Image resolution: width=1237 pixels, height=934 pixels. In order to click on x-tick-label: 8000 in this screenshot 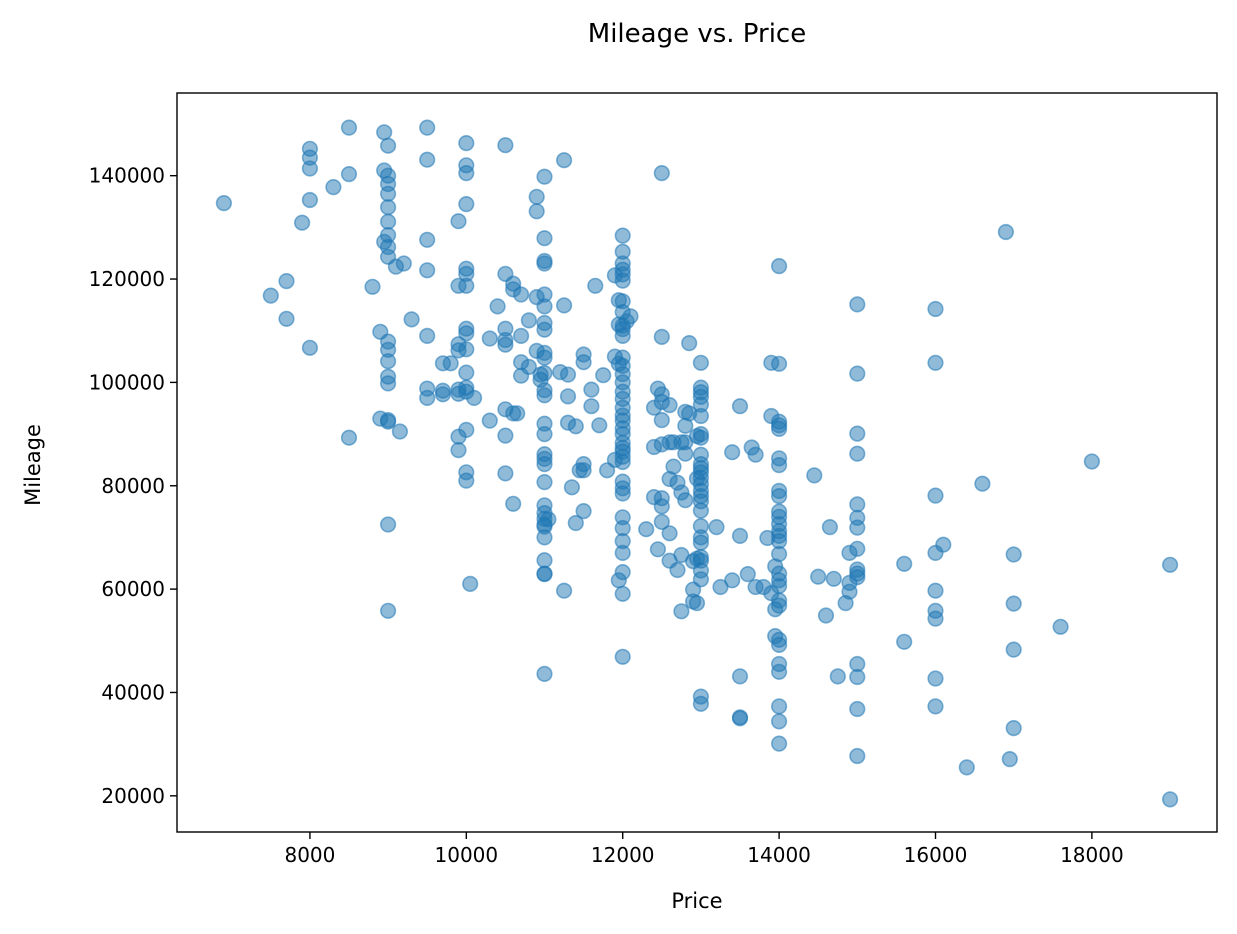, I will do `click(309, 855)`.